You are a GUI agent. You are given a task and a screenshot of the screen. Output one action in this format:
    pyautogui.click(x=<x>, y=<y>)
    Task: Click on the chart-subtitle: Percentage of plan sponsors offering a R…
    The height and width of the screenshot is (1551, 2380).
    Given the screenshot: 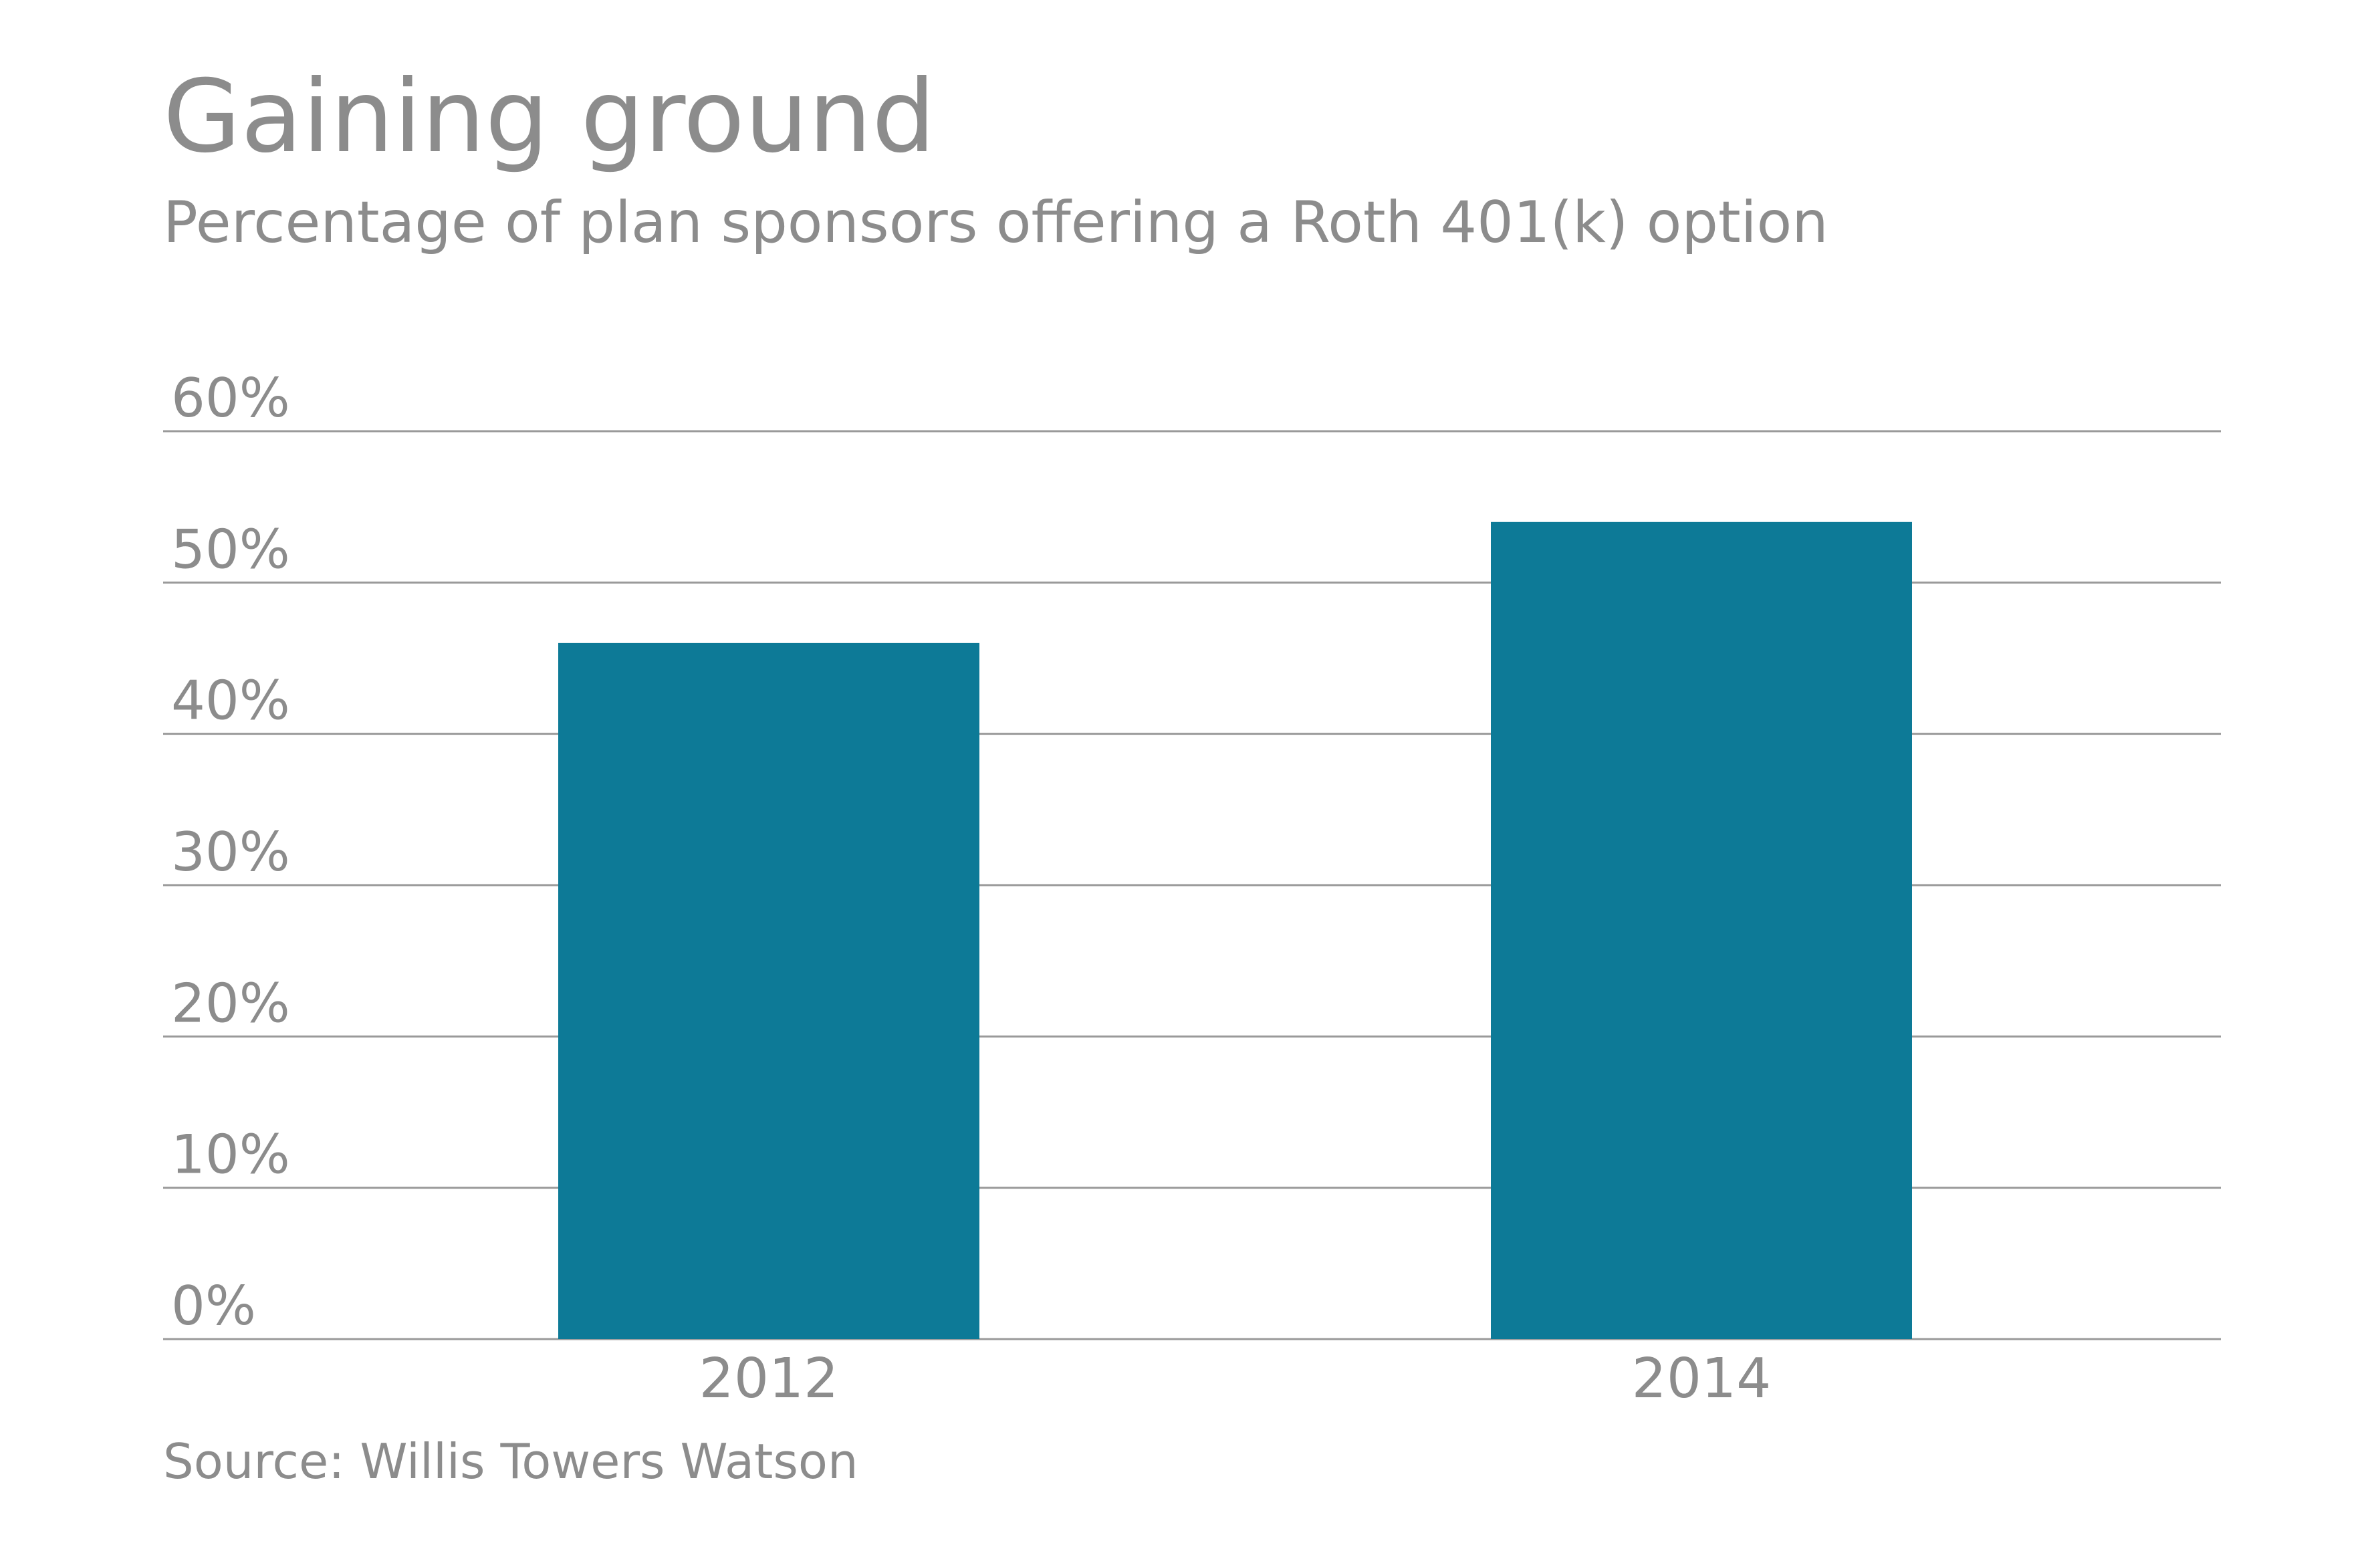 What is the action you would take?
    pyautogui.click(x=995, y=222)
    